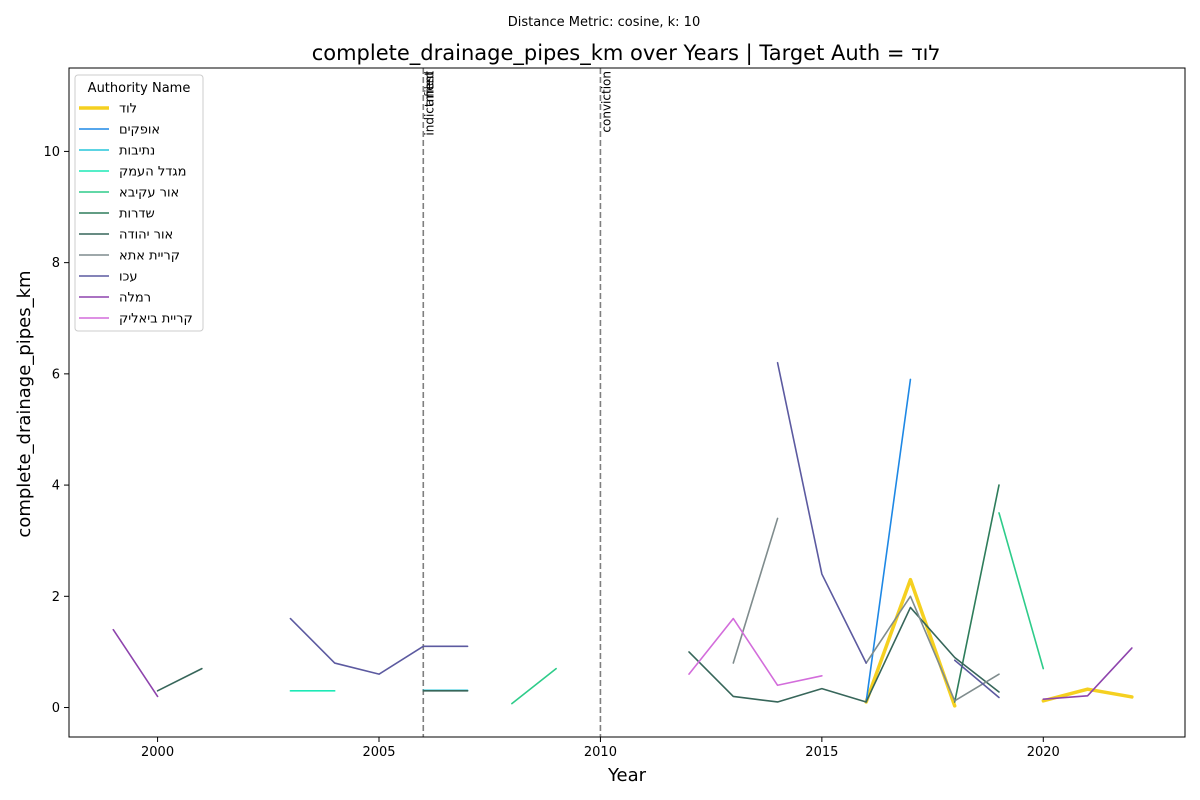 Image resolution: width=1200 pixels, height=800 pixels. What do you see at coordinates (153, 172) in the screenshot?
I see `legend-label: מגדל העמק` at bounding box center [153, 172].